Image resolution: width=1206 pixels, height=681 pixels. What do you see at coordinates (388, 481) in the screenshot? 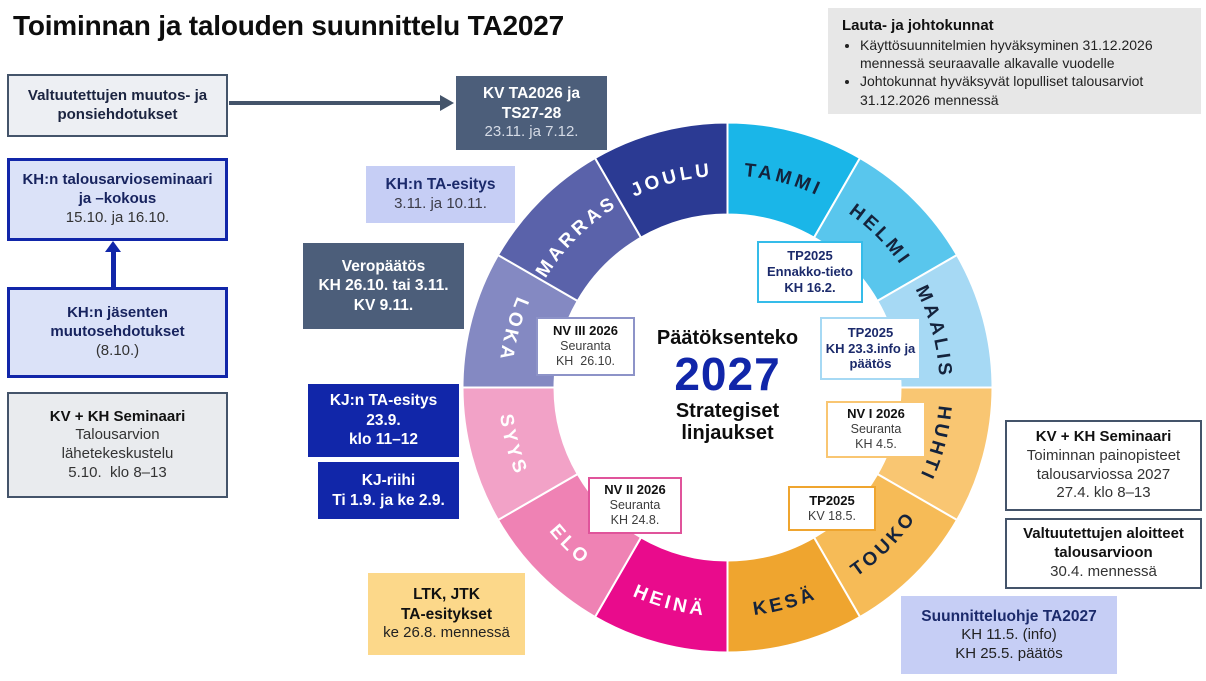
I see `box-line: KJ-riihi` at bounding box center [388, 481].